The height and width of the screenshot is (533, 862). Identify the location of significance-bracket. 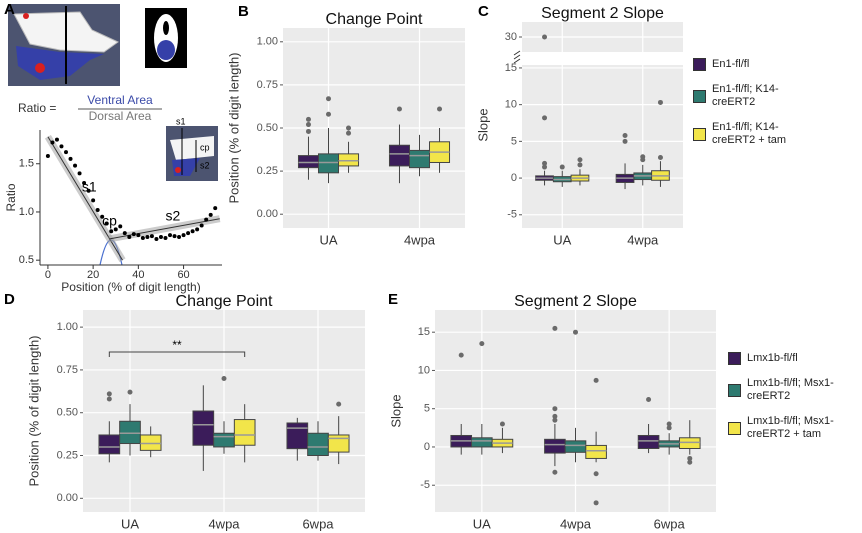
(177, 354).